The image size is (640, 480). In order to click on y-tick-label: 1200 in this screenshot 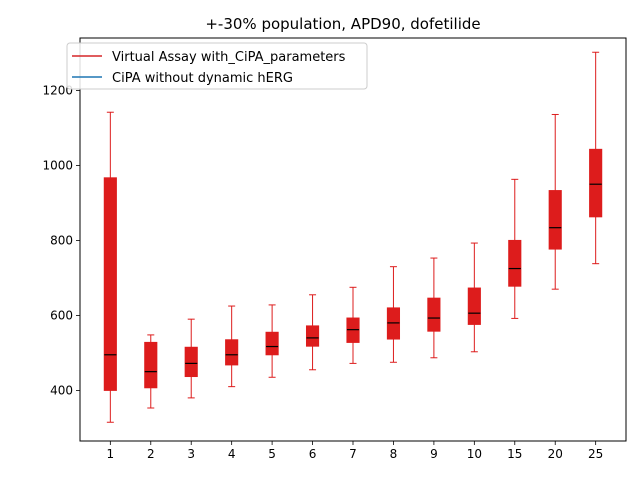, I will do `click(57, 90)`.